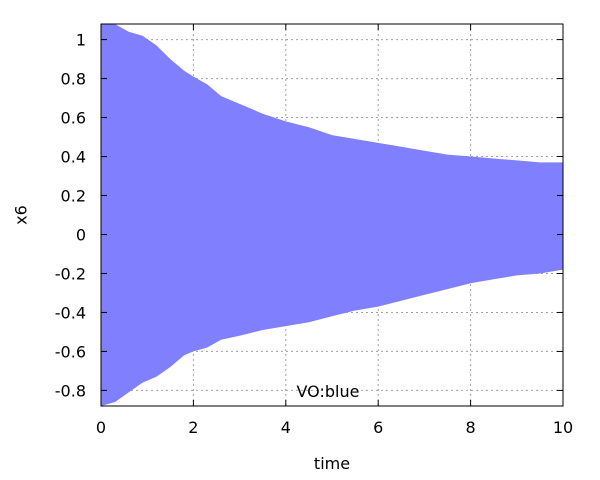  Describe the element at coordinates (81, 40) in the screenshot. I see `y-tick-label: 1` at that location.